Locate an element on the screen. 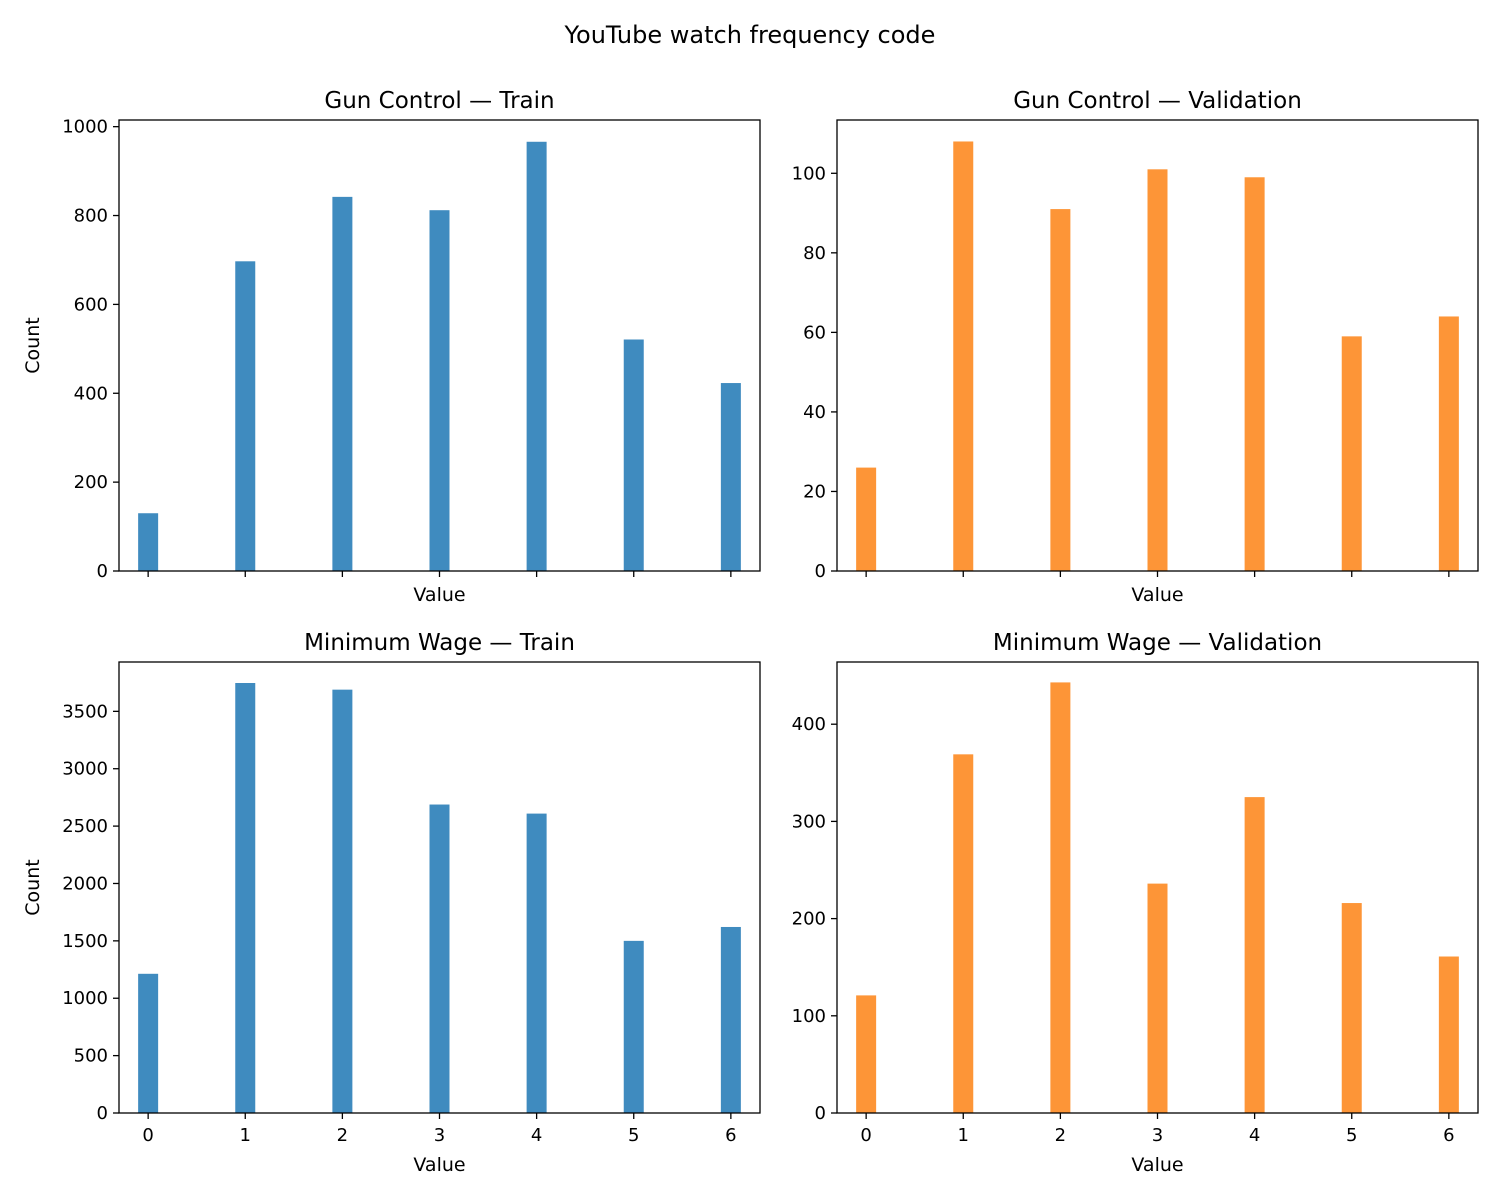 This screenshot has width=1500, height=1200. subplot-title: Minimum Wage — Validation is located at coordinates (1157, 643).